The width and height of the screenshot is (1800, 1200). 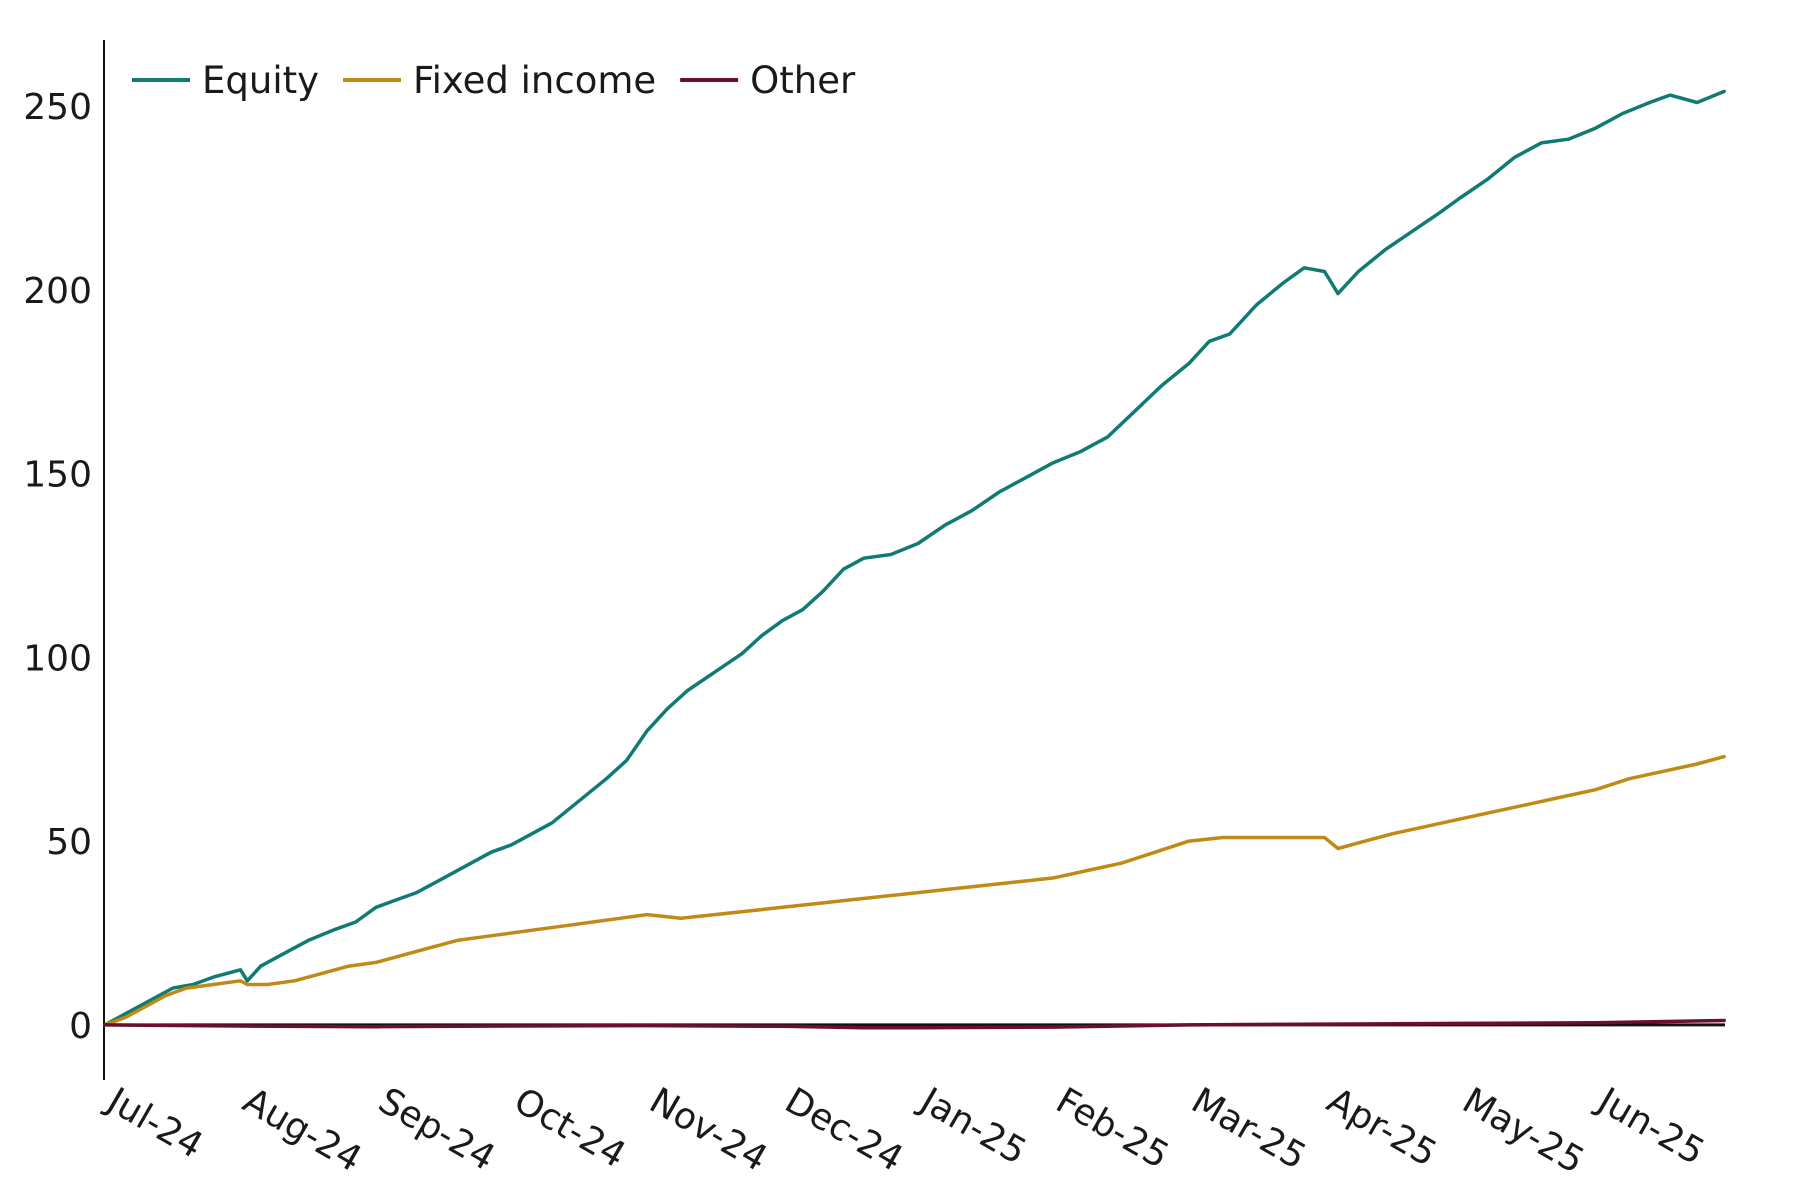 What do you see at coordinates (1381, 1127) in the screenshot?
I see `x-tick-label-apr-25: Apr-25` at bounding box center [1381, 1127].